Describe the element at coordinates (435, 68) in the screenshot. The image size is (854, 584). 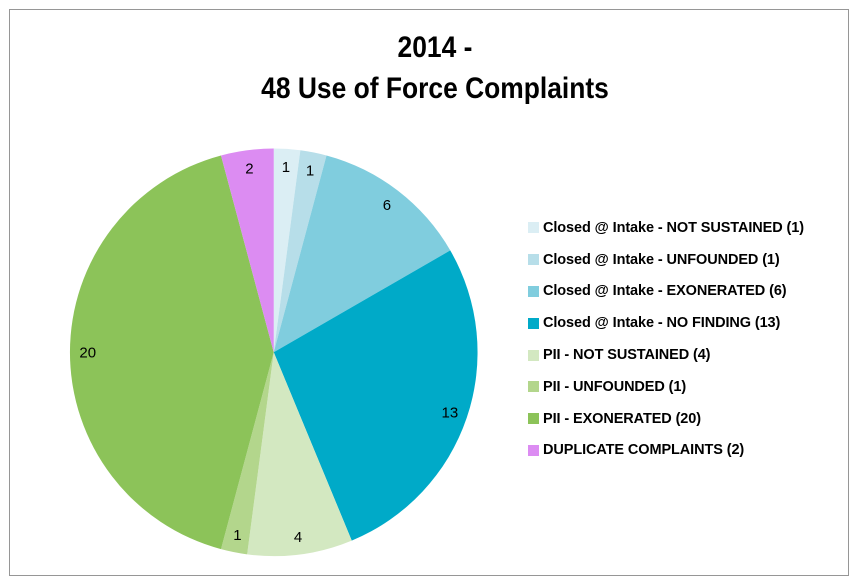
I see `chart-title: 2014 - 48 Use of Force Complaints` at that location.